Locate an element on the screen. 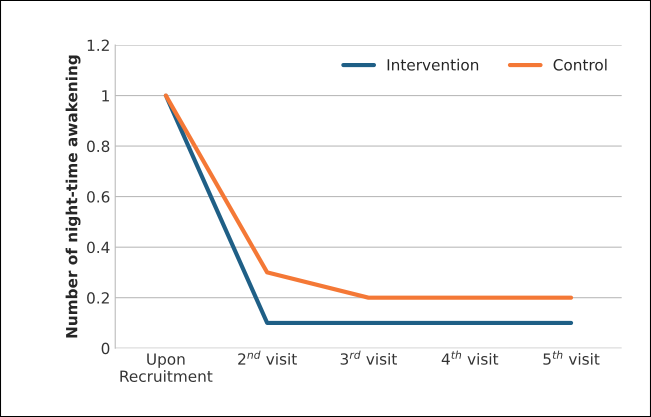 This screenshot has height=417, width=651. y-tick-label: 0.4 is located at coordinates (98, 248).